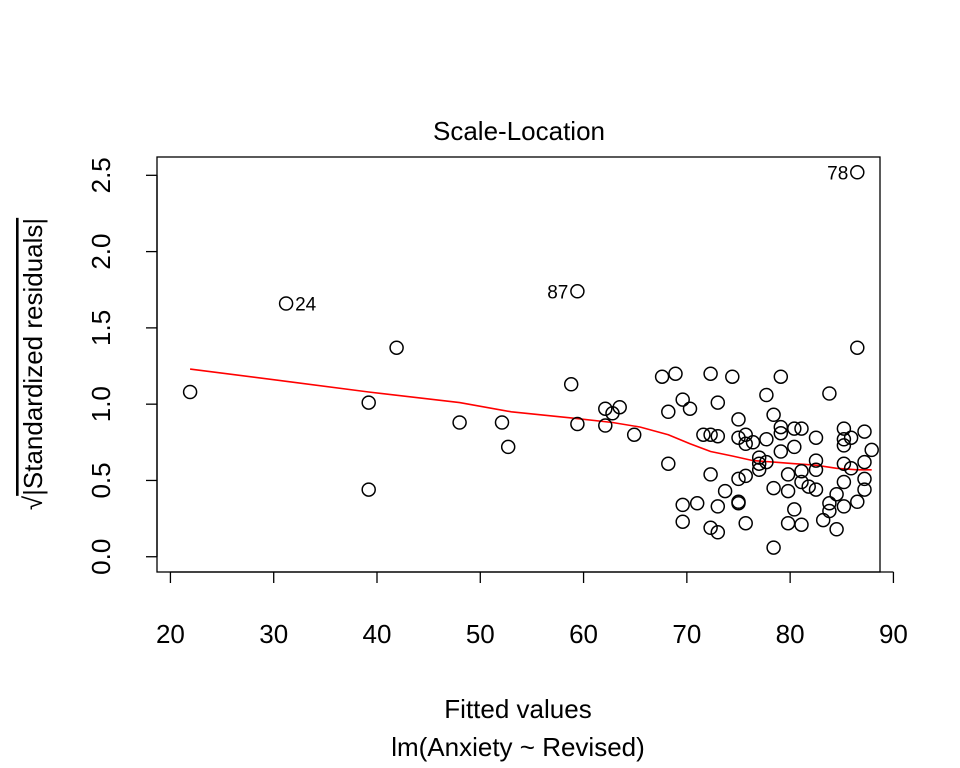  I want to click on y-tick-label: 0.0, so click(101, 557).